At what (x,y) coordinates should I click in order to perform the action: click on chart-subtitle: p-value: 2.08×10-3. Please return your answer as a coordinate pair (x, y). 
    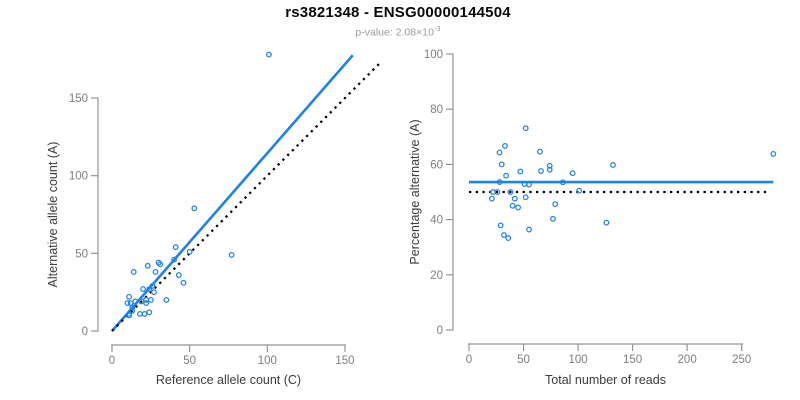
    Looking at the image, I should click on (398, 31).